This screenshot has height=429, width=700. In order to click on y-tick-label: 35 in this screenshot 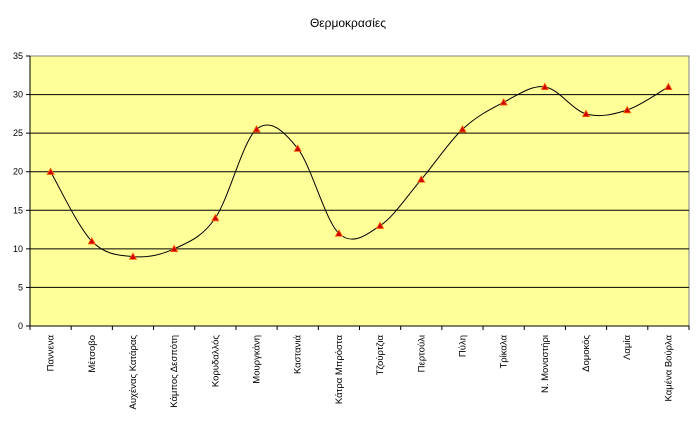, I will do `click(18, 56)`.